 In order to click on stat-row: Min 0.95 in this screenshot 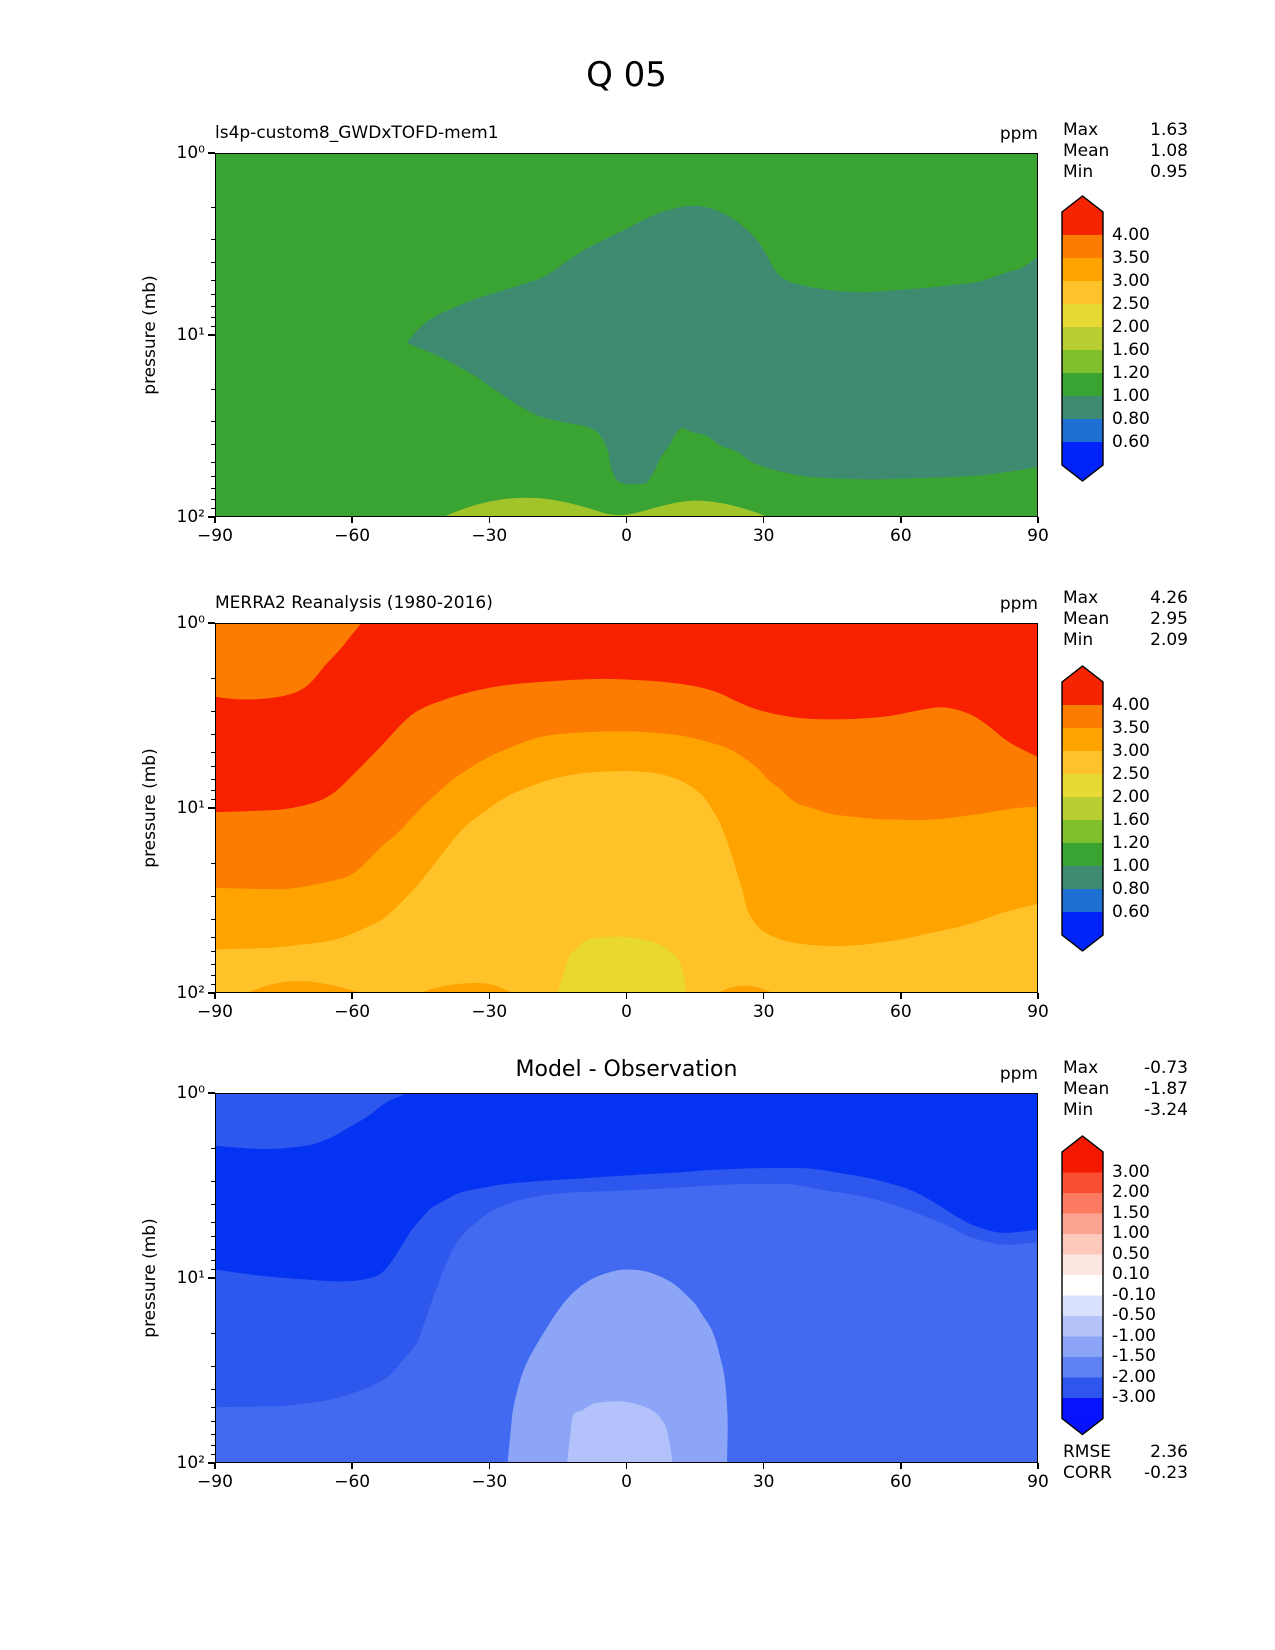, I will do `click(1125, 172)`.